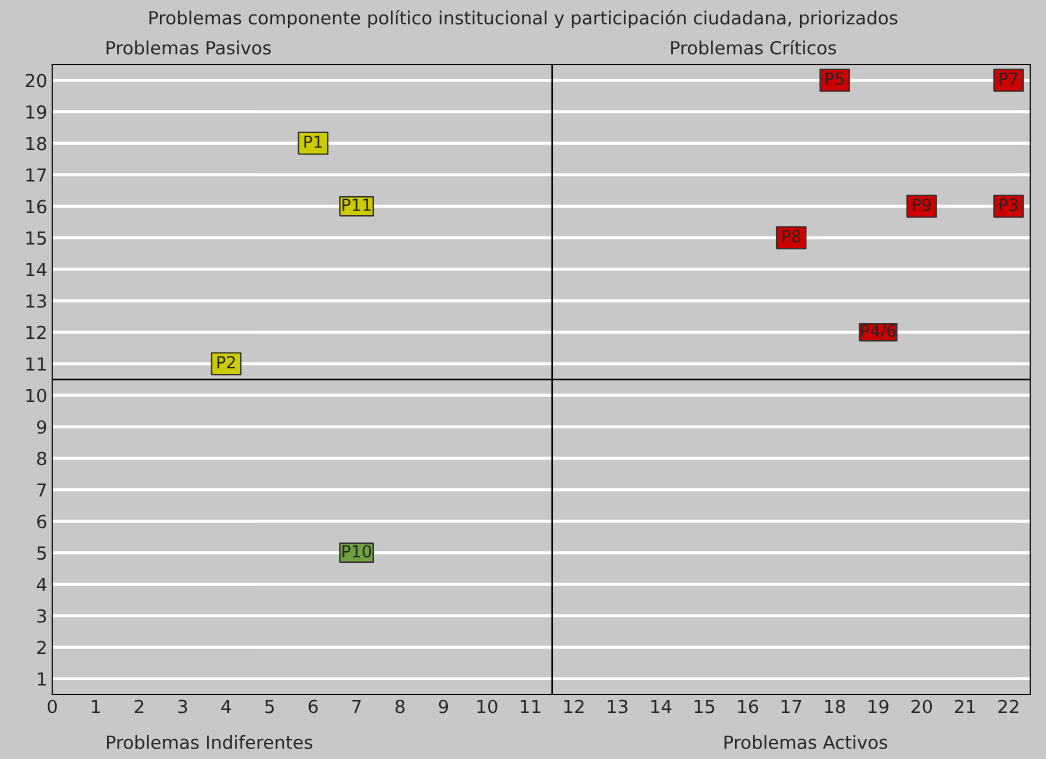  What do you see at coordinates (835, 79) in the screenshot?
I see `data-label: P5` at bounding box center [835, 79].